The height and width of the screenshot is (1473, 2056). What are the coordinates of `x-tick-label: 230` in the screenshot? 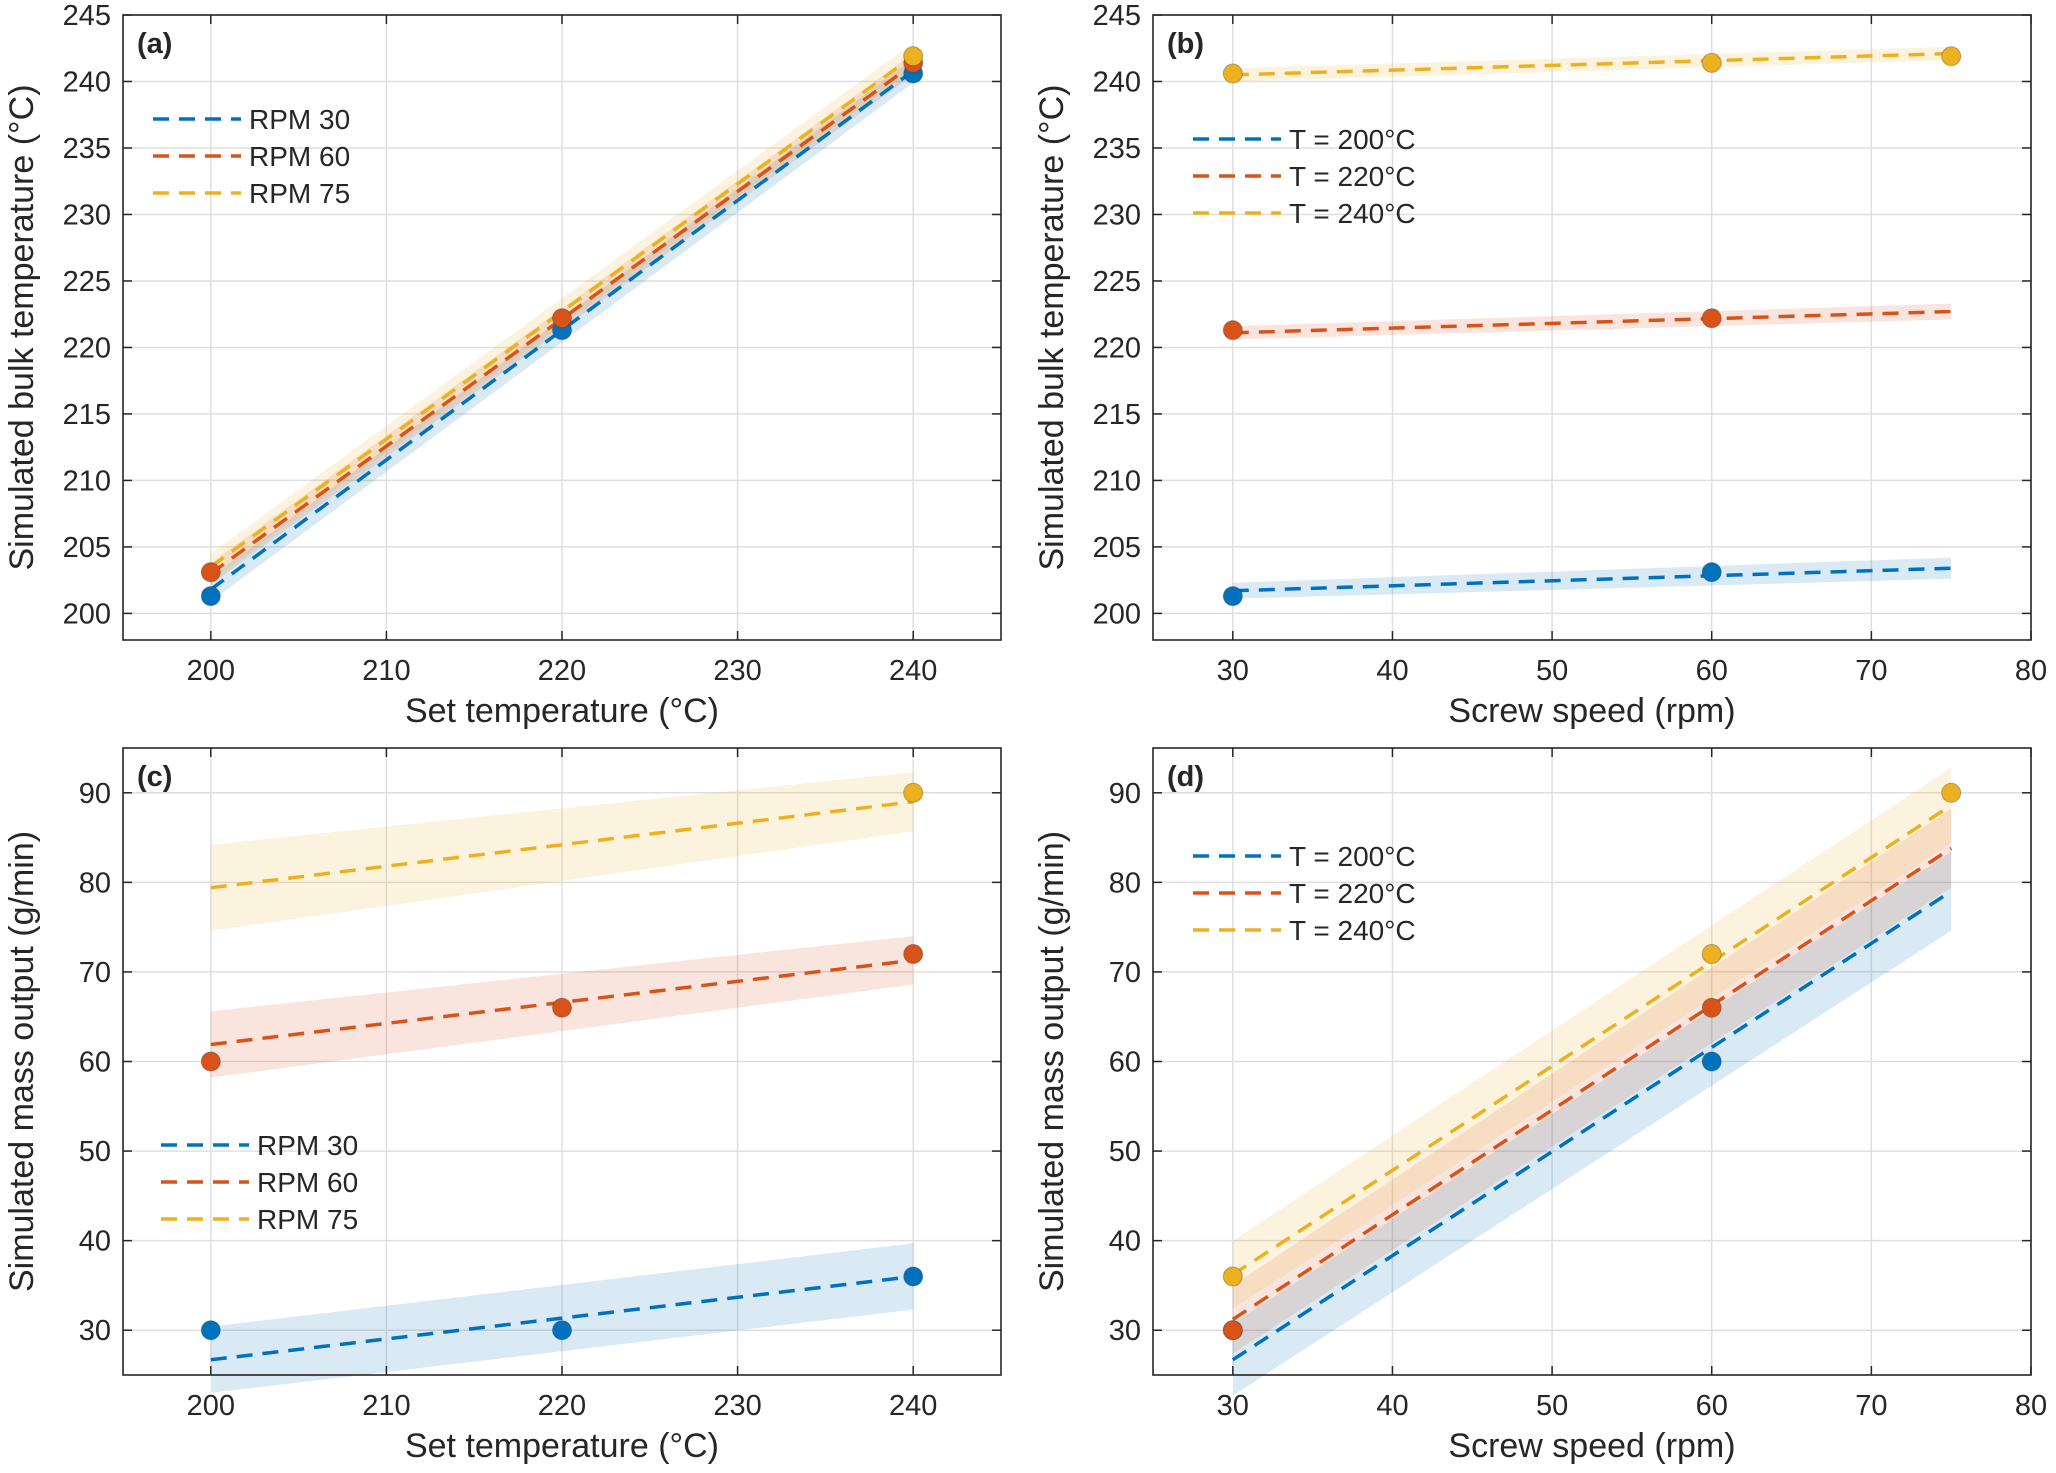 It's located at (737, 671).